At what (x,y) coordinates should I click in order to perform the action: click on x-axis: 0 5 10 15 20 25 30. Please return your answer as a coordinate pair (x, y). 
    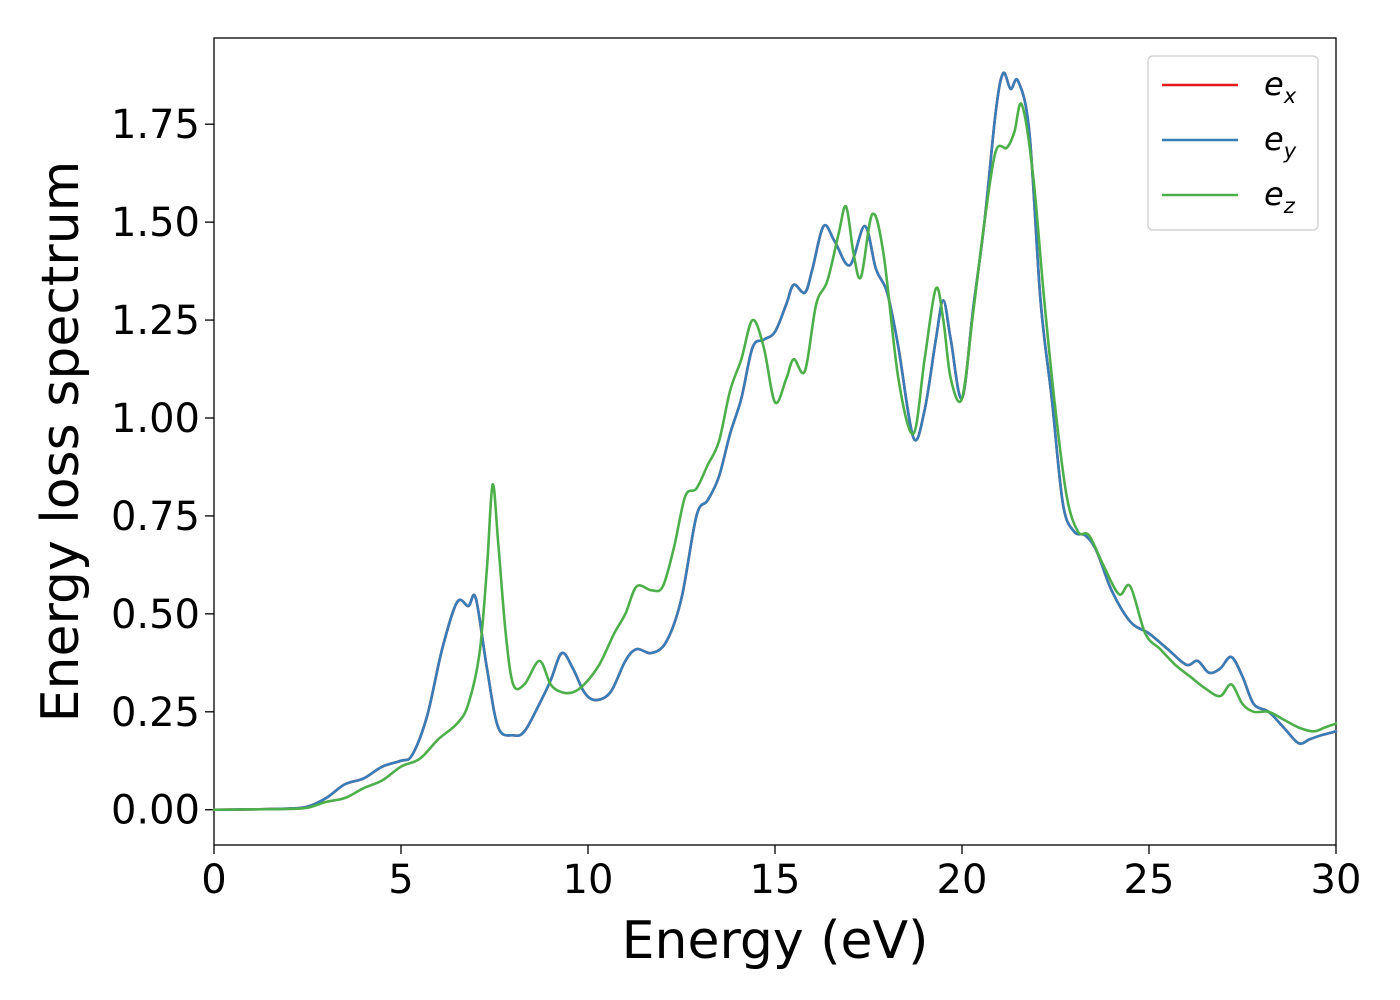
    Looking at the image, I should click on (781, 874).